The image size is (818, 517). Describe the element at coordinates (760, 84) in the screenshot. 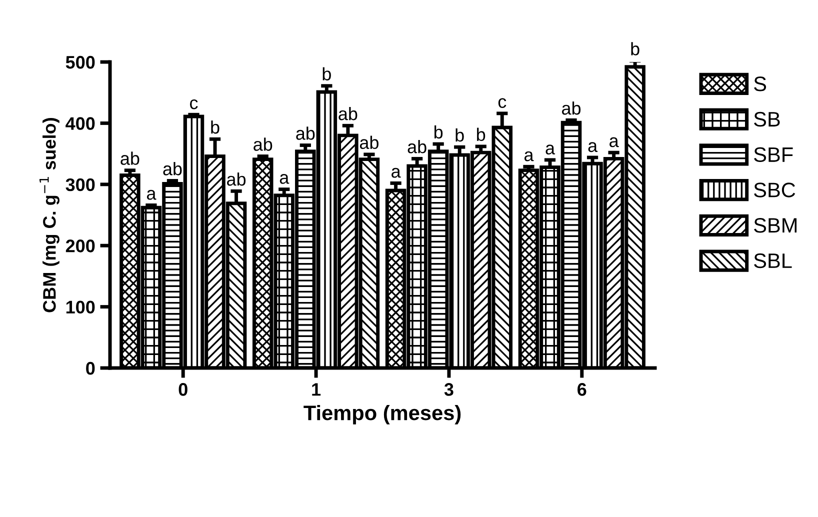

I see `legend-label: S` at that location.